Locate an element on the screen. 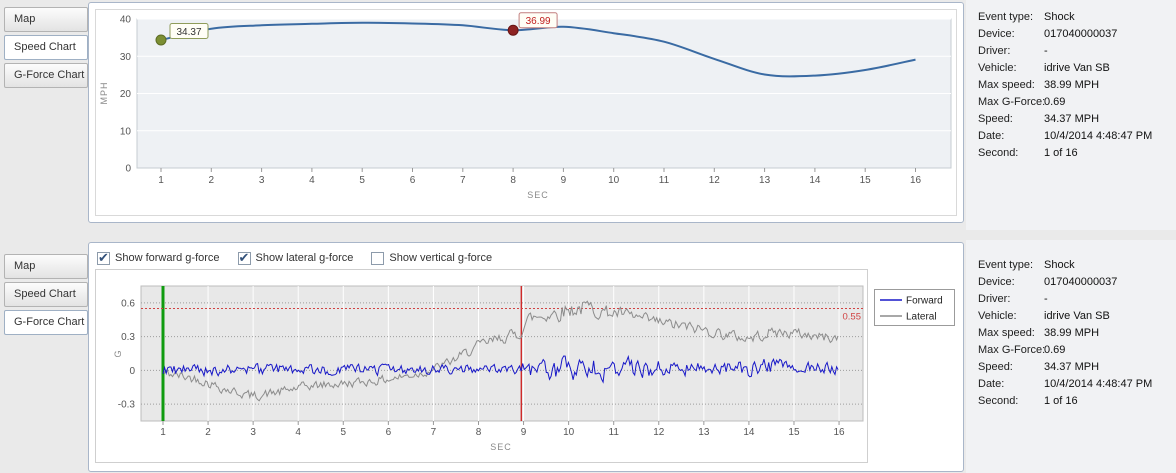 The width and height of the screenshot is (1176, 473). info-value: idrive Van SB is located at coordinates (1077, 68).